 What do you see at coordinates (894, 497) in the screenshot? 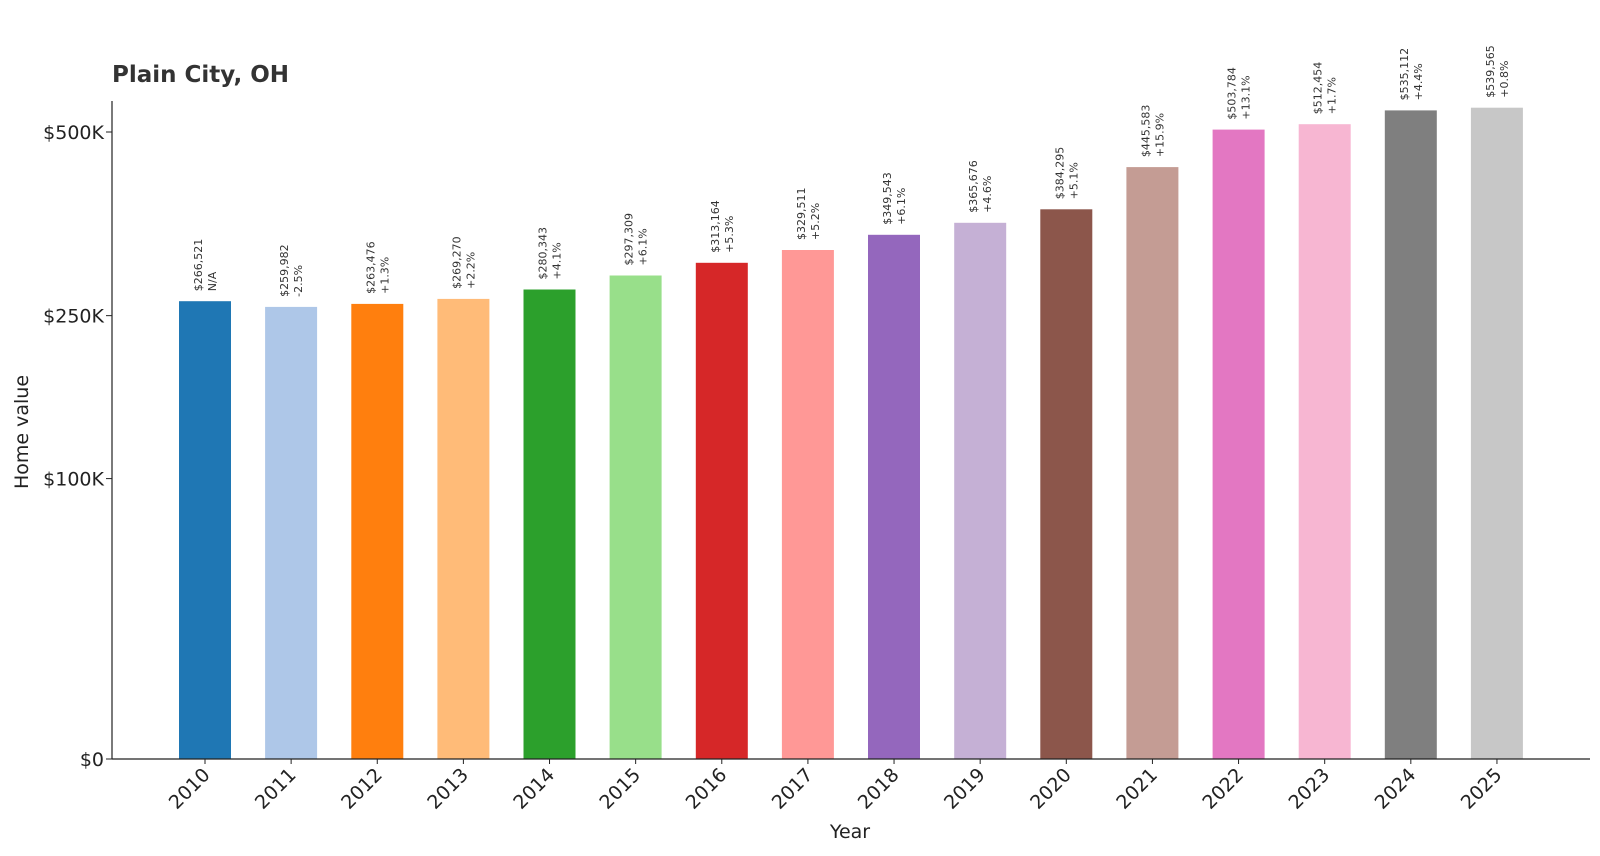
I see `bar-2018` at bounding box center [894, 497].